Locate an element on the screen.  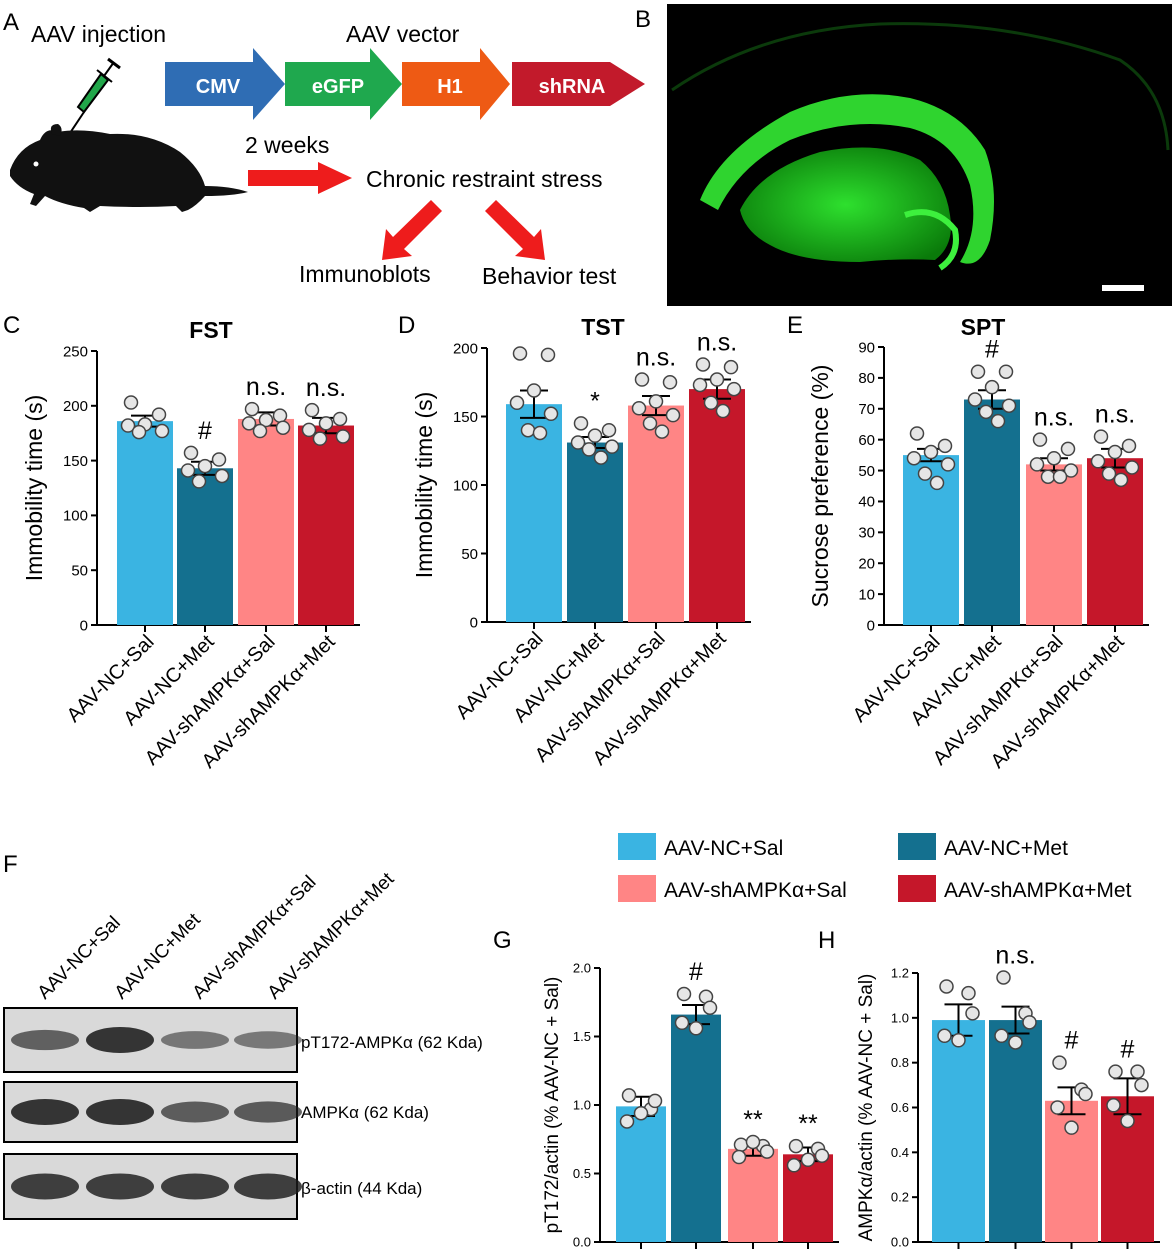
stress-label: Chronic restraint stress is located at coordinates (484, 179).